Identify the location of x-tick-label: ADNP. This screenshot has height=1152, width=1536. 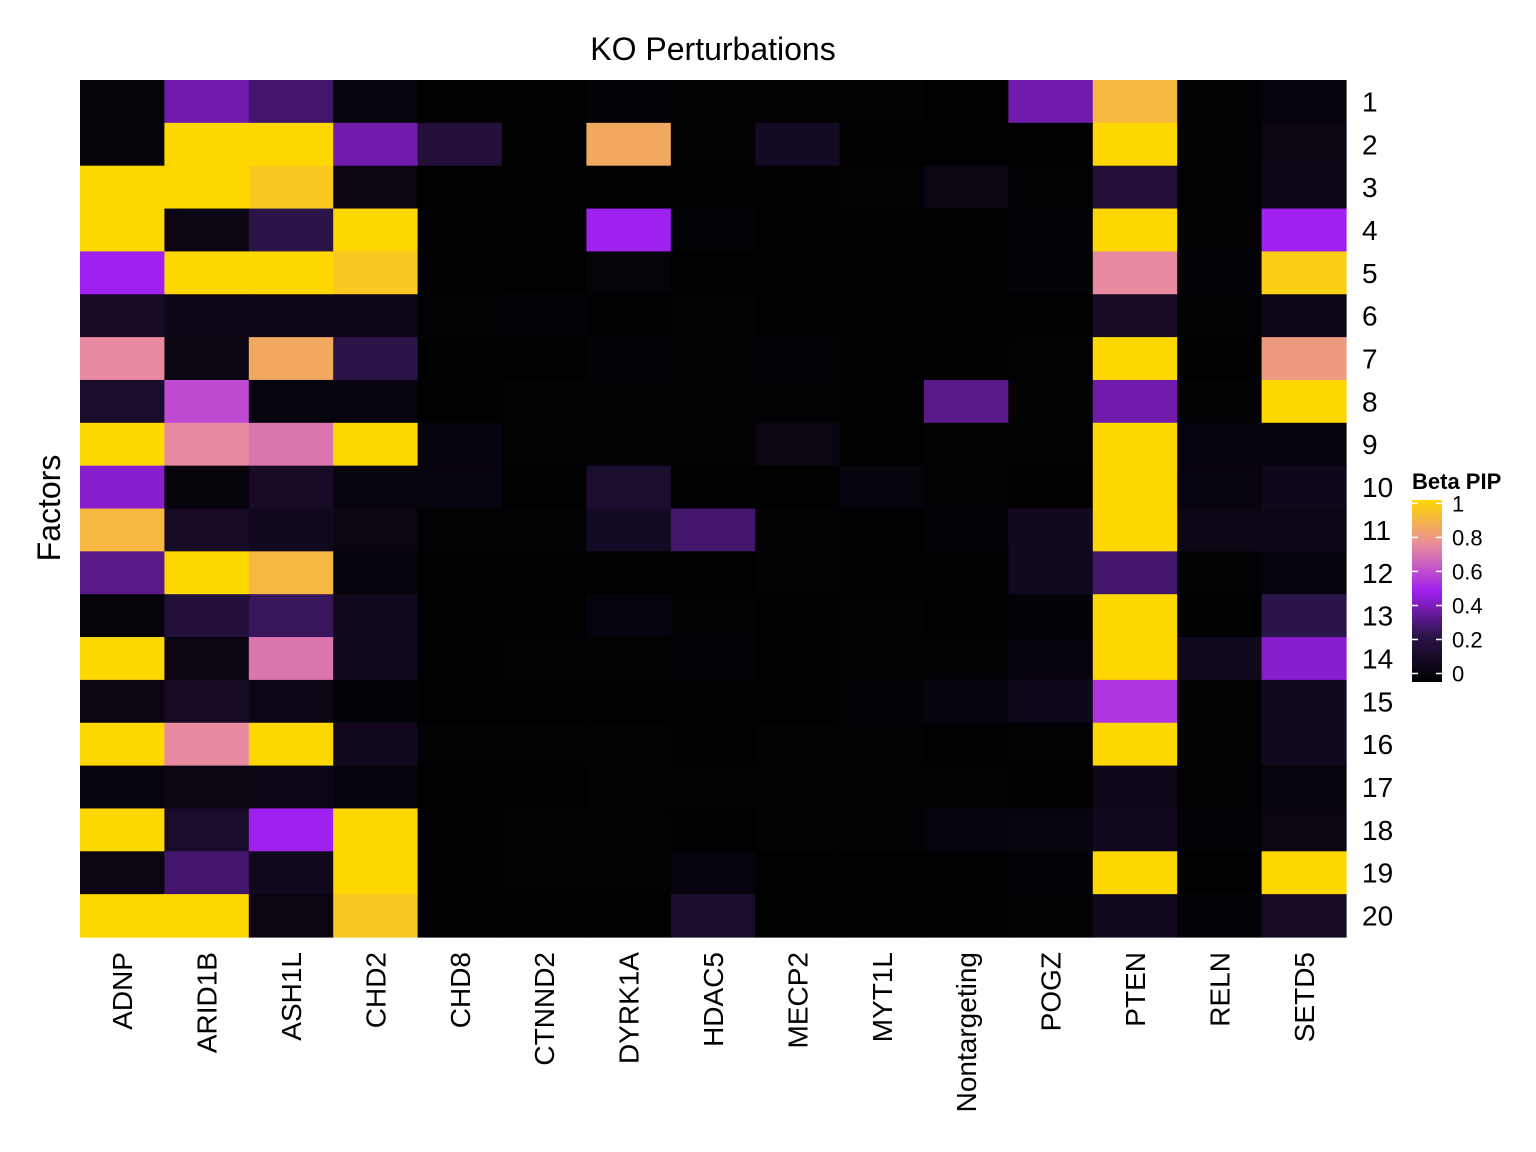
(122, 991).